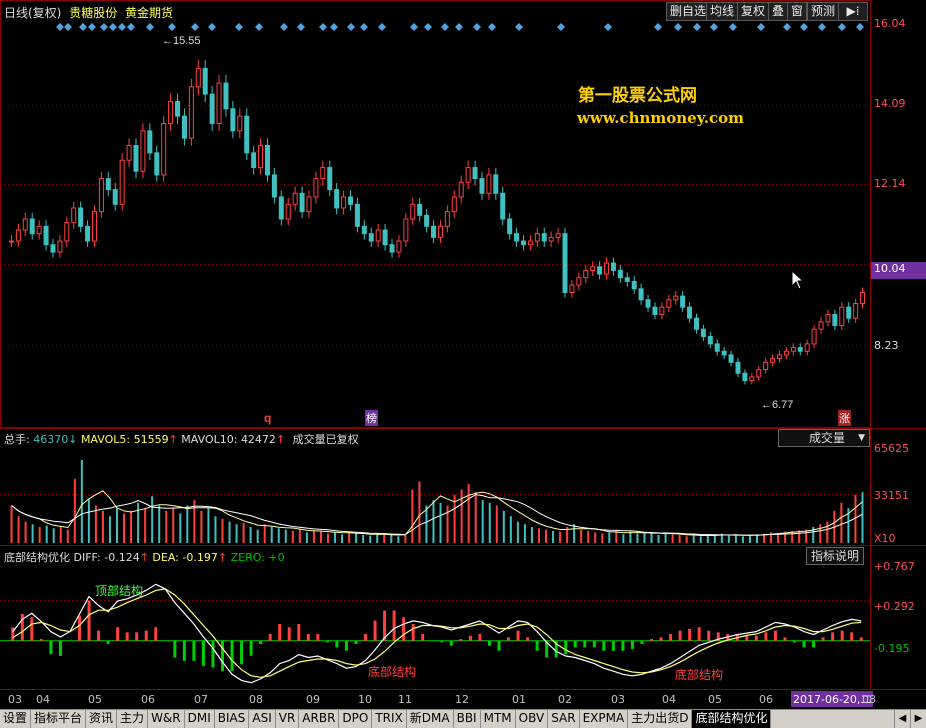 Image resolution: width=926 pixels, height=728 pixels. Describe the element at coordinates (105, 439) in the screenshot. I see `mavol5-label: MAVOL5:` at that location.